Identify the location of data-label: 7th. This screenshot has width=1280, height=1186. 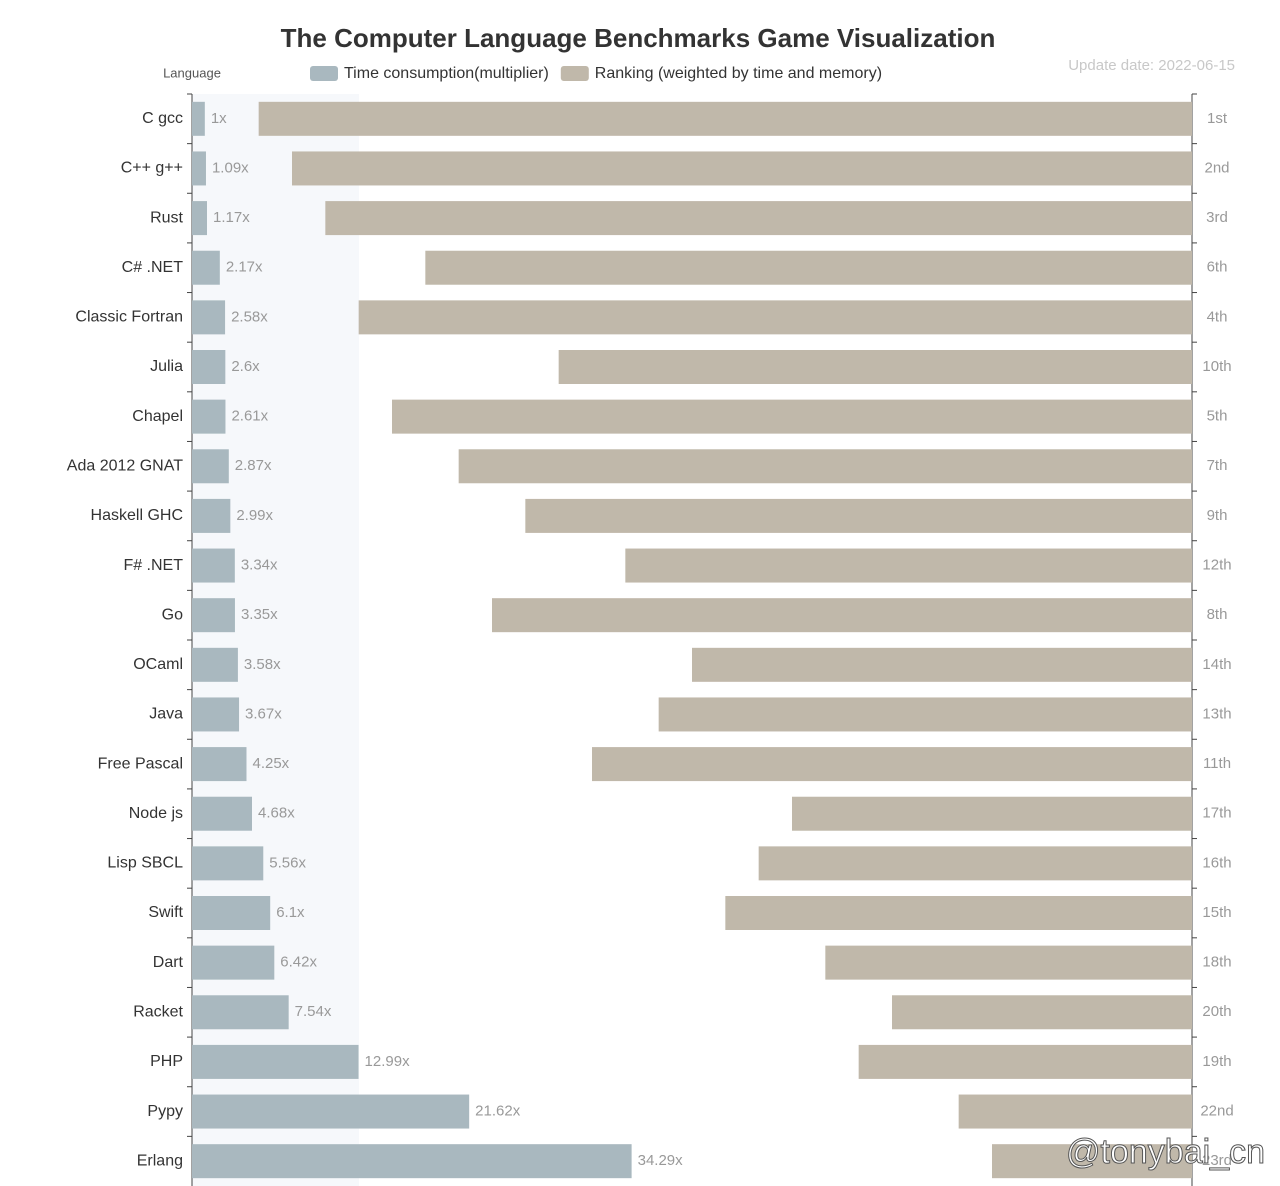
(1217, 465).